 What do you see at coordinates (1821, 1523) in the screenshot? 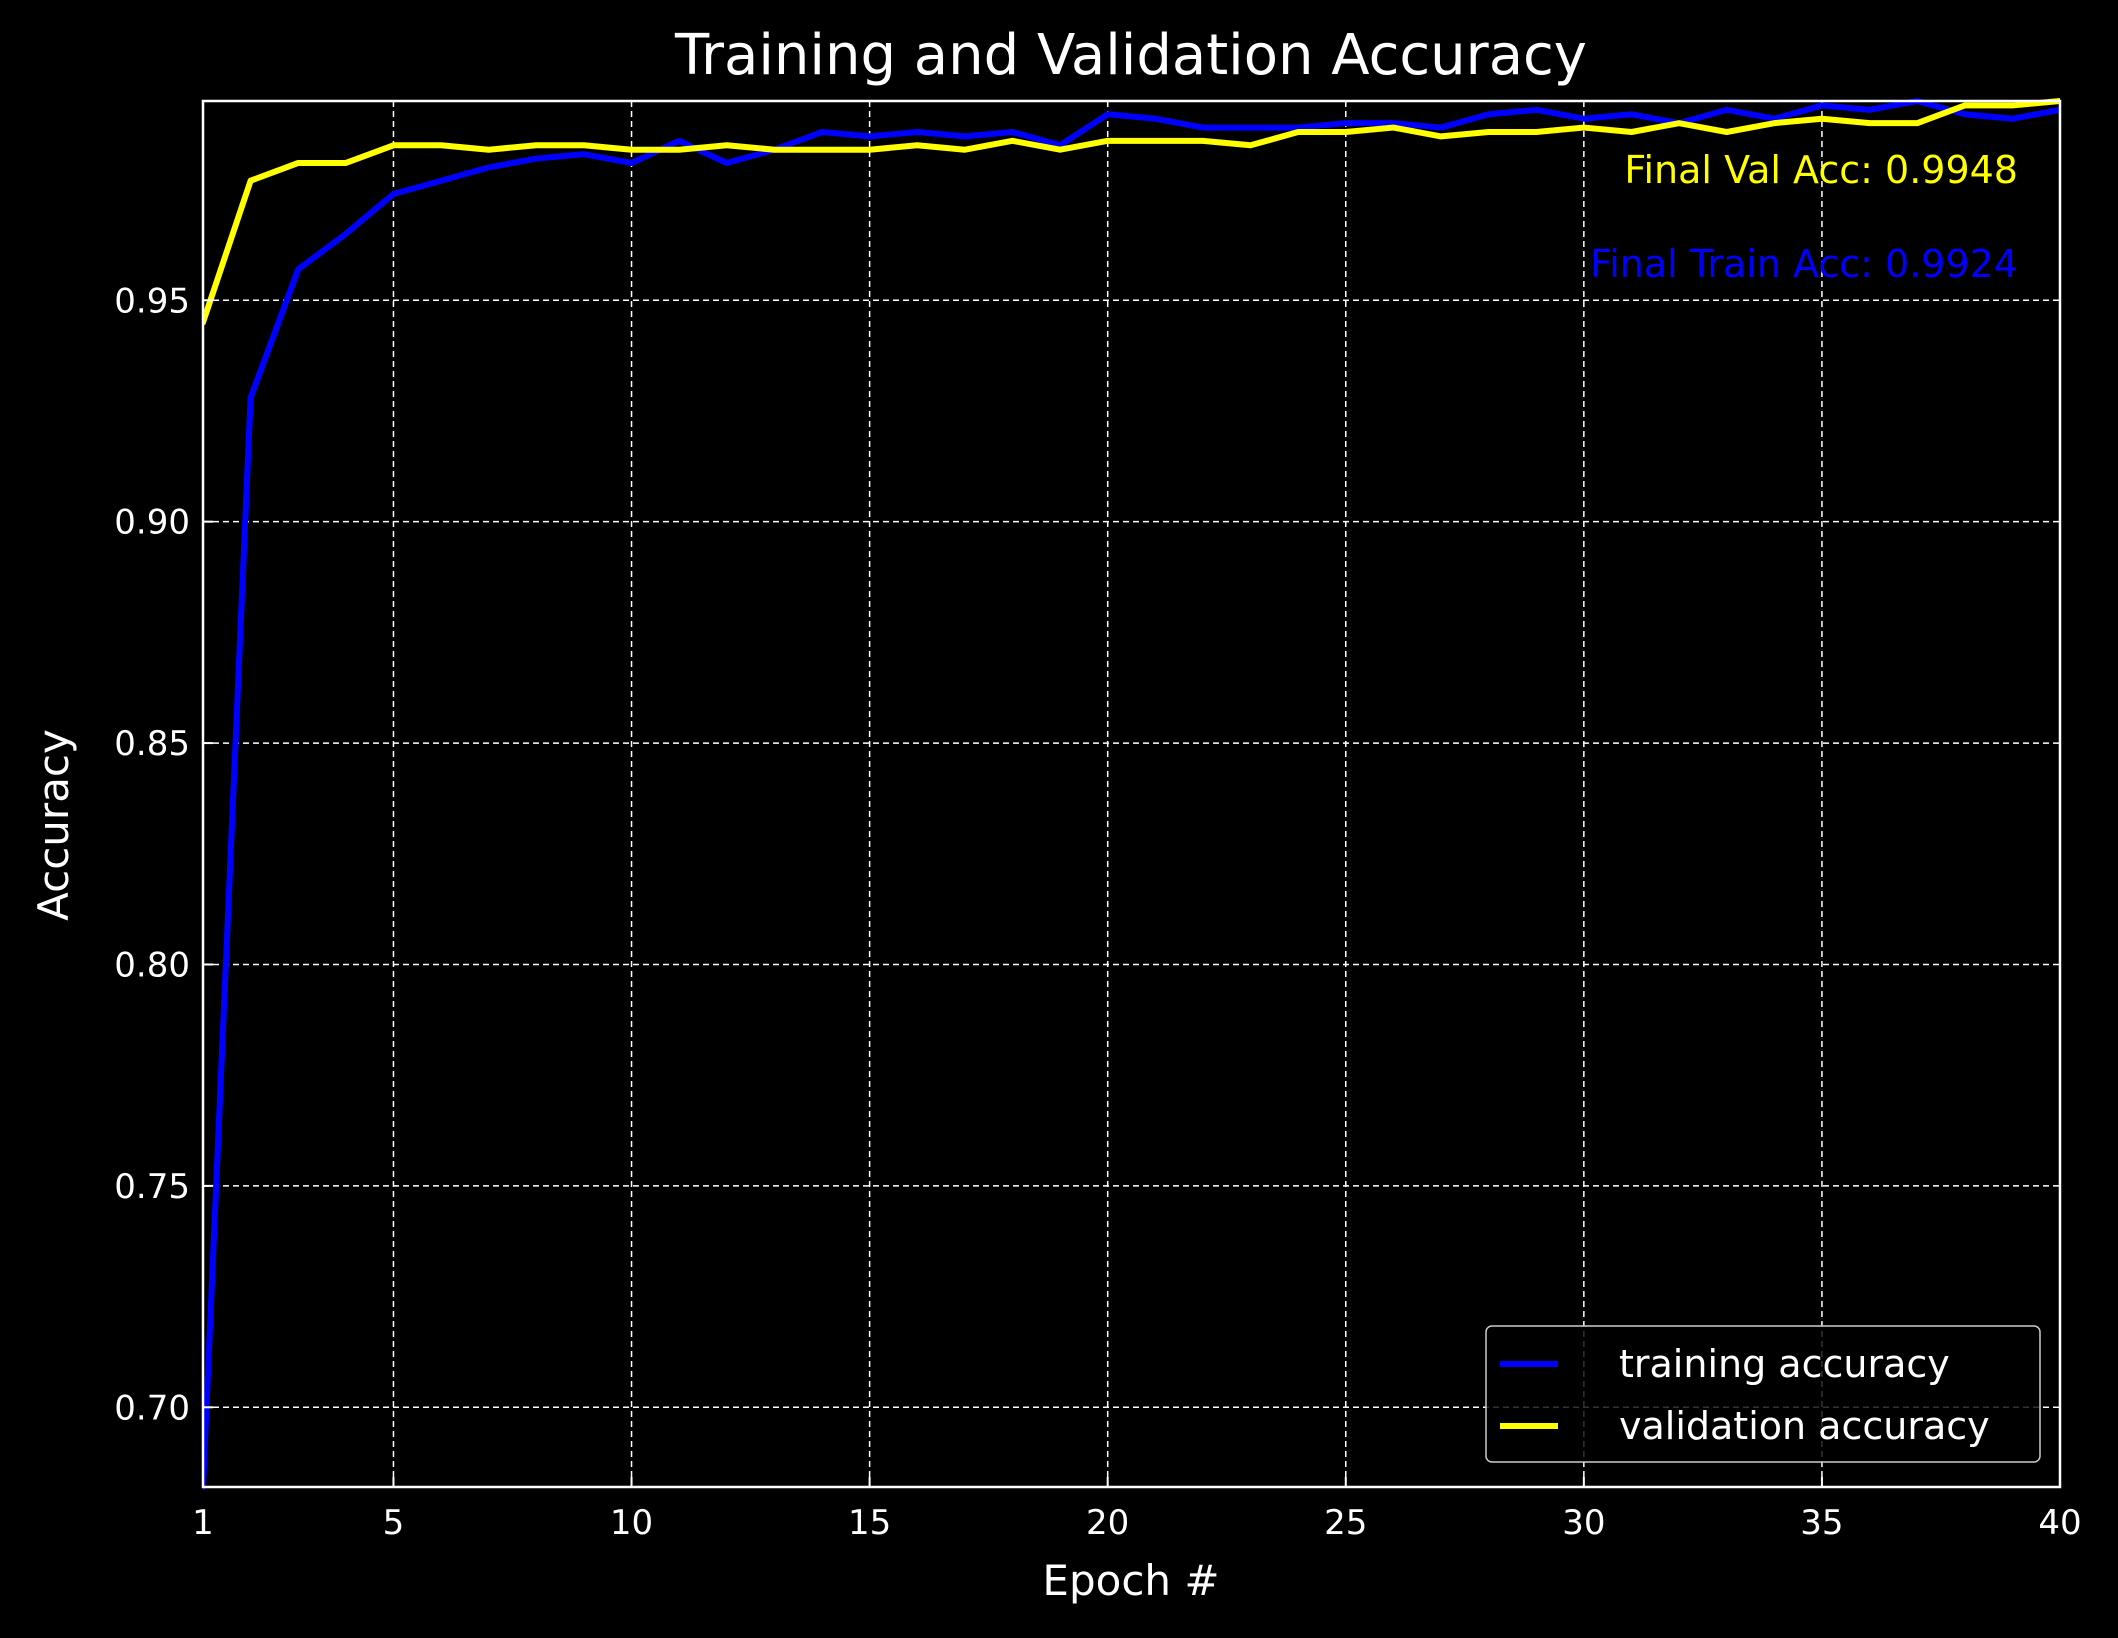
I see `x-tick-label: 35` at bounding box center [1821, 1523].